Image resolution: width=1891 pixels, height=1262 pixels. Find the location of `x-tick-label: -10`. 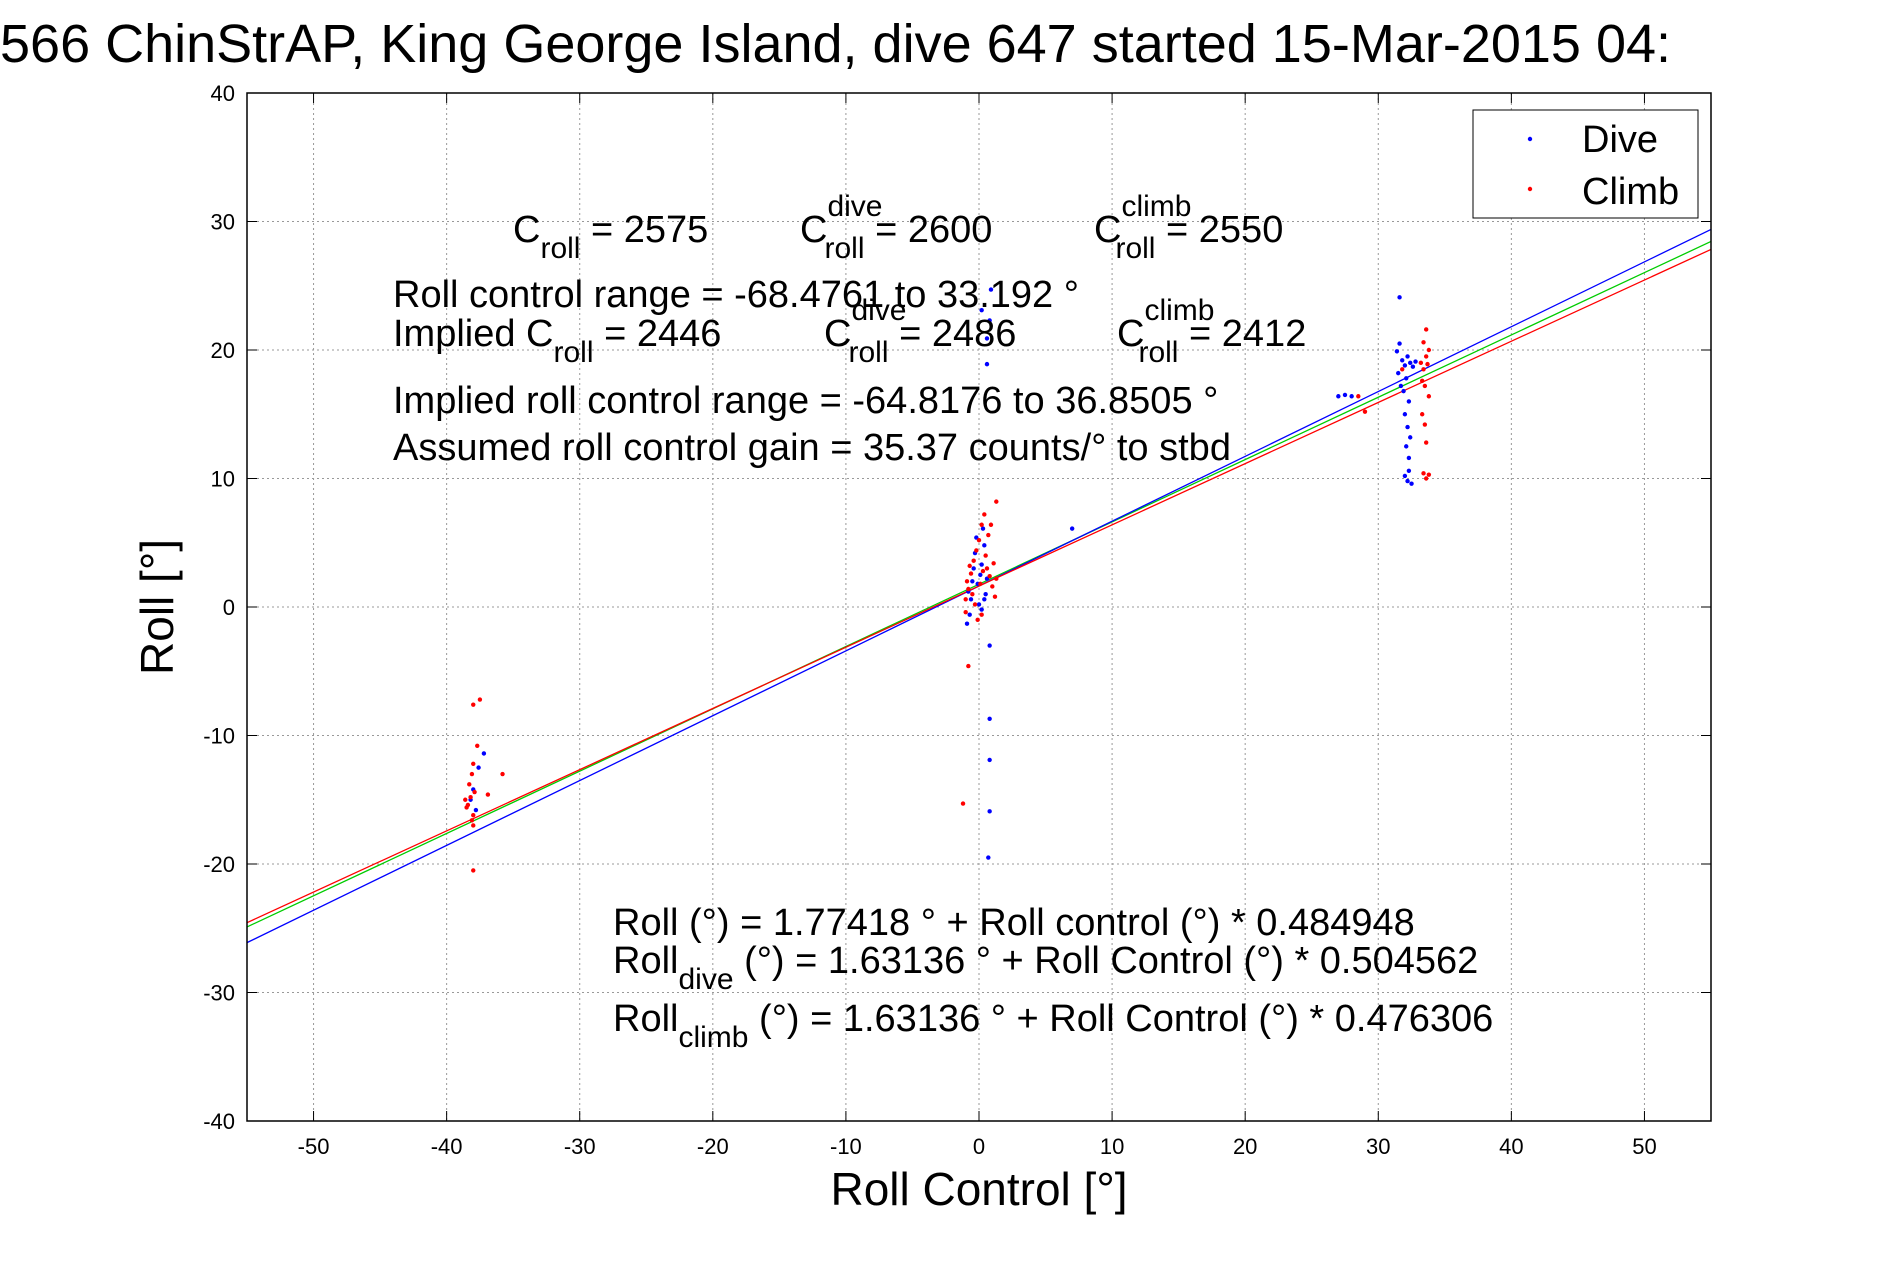

x-tick-label: -10 is located at coordinates (846, 1146).